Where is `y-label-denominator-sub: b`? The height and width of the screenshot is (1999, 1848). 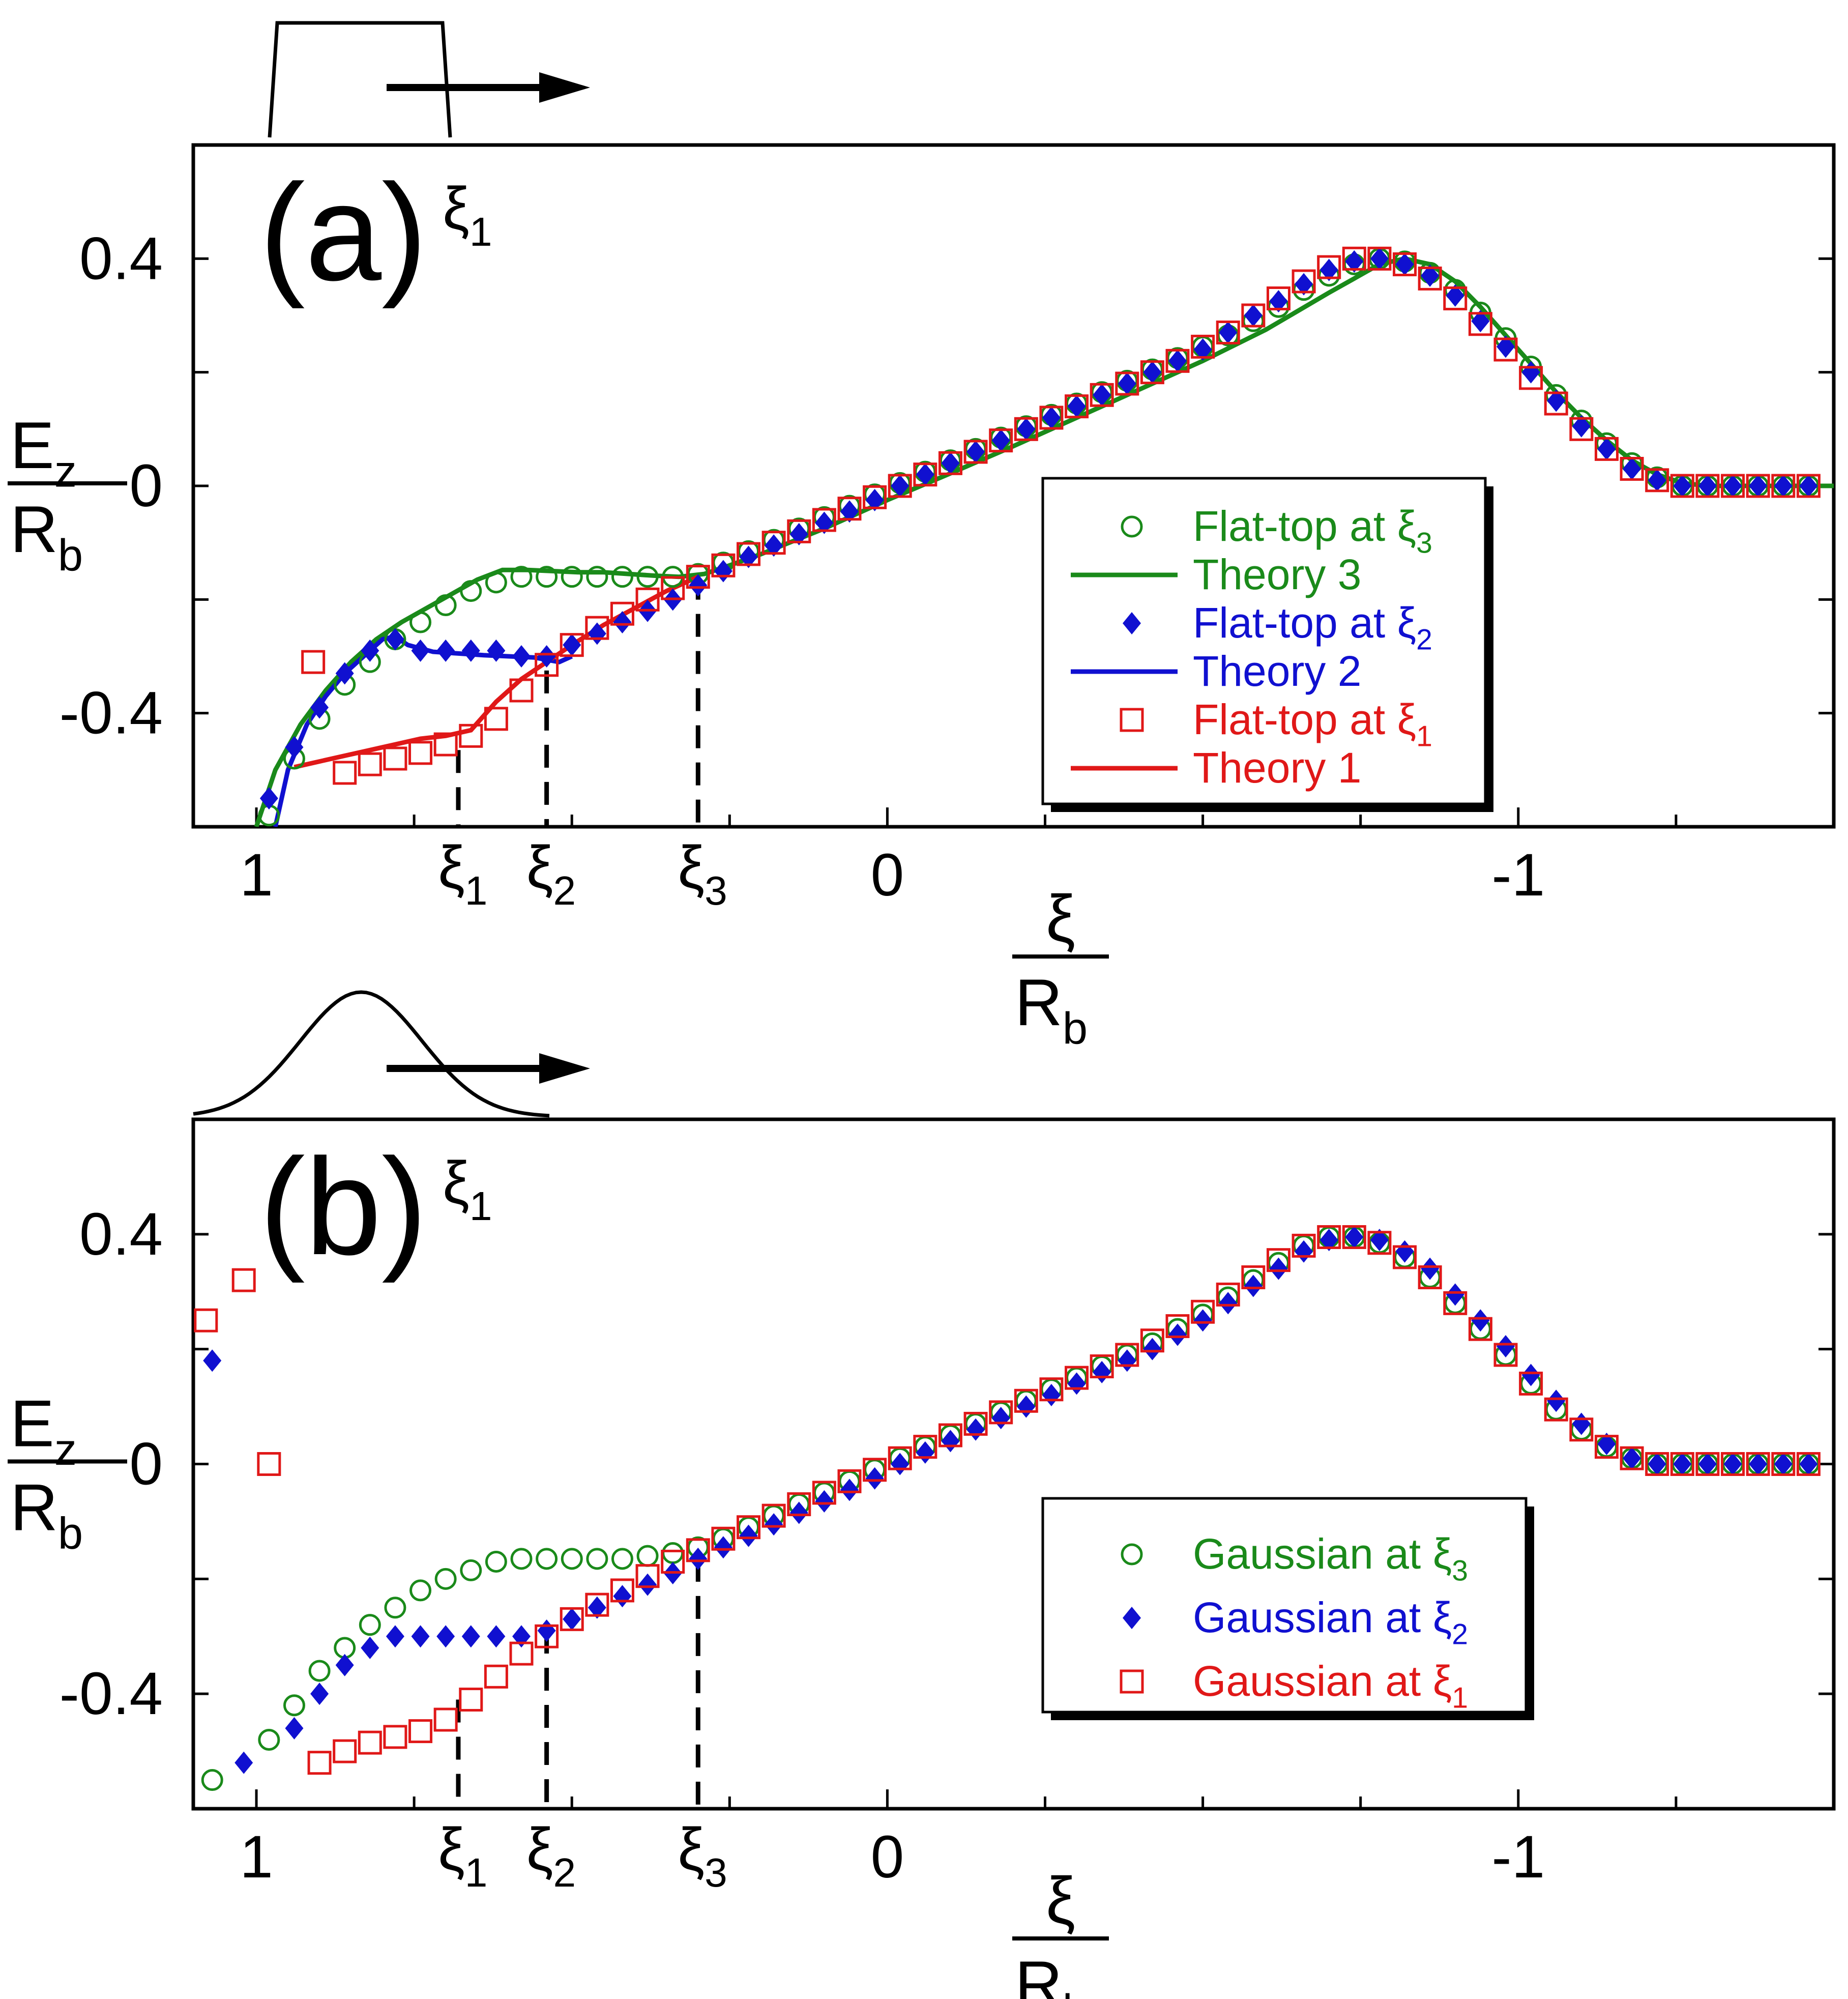 y-label-denominator-sub: b is located at coordinates (70, 1533).